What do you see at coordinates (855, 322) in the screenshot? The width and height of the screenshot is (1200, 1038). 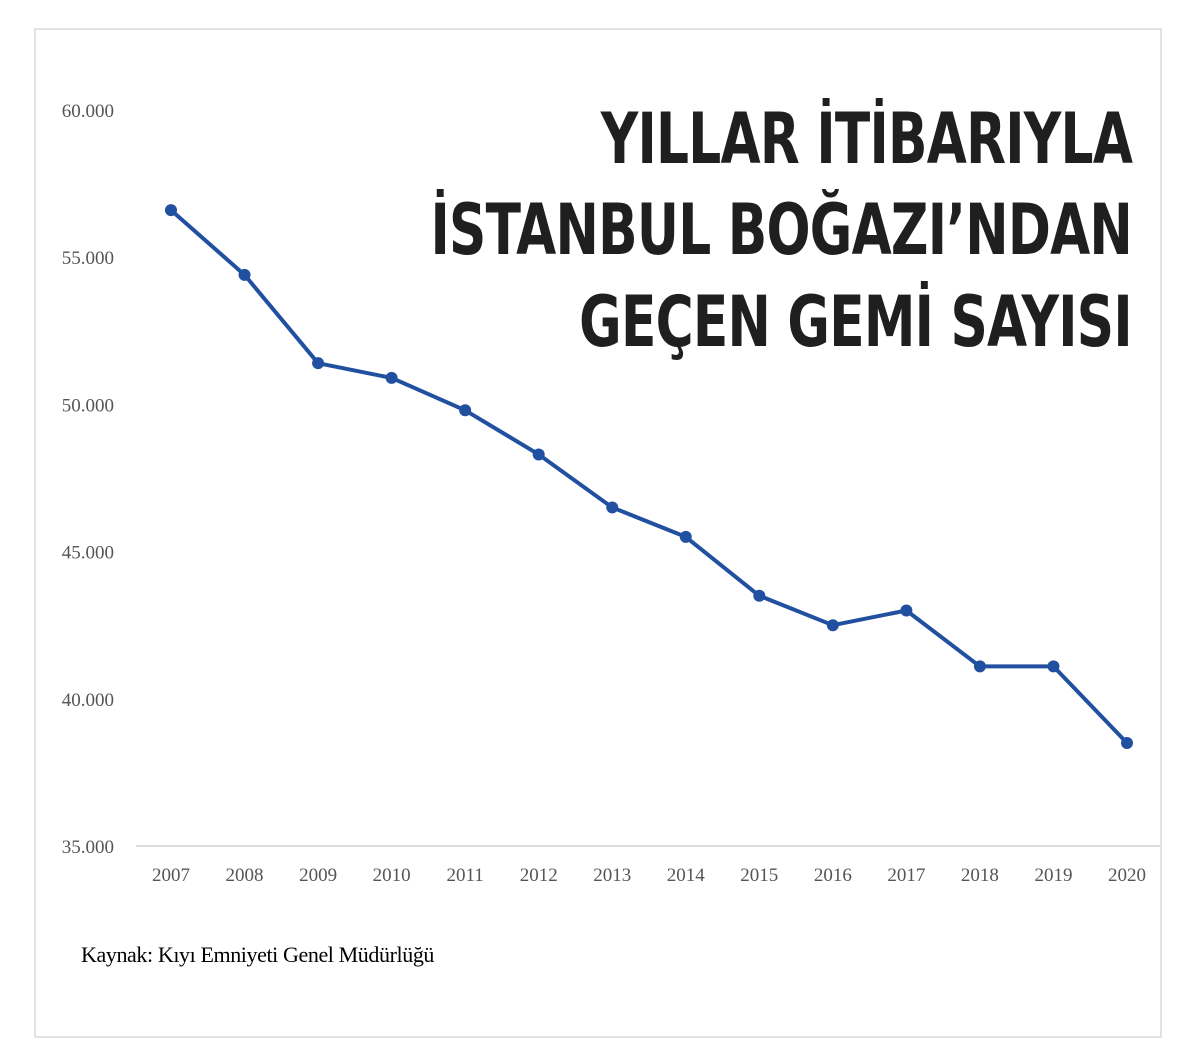 I see `chart-title-line-3: GEÇEN GEMİ SAYISI` at bounding box center [855, 322].